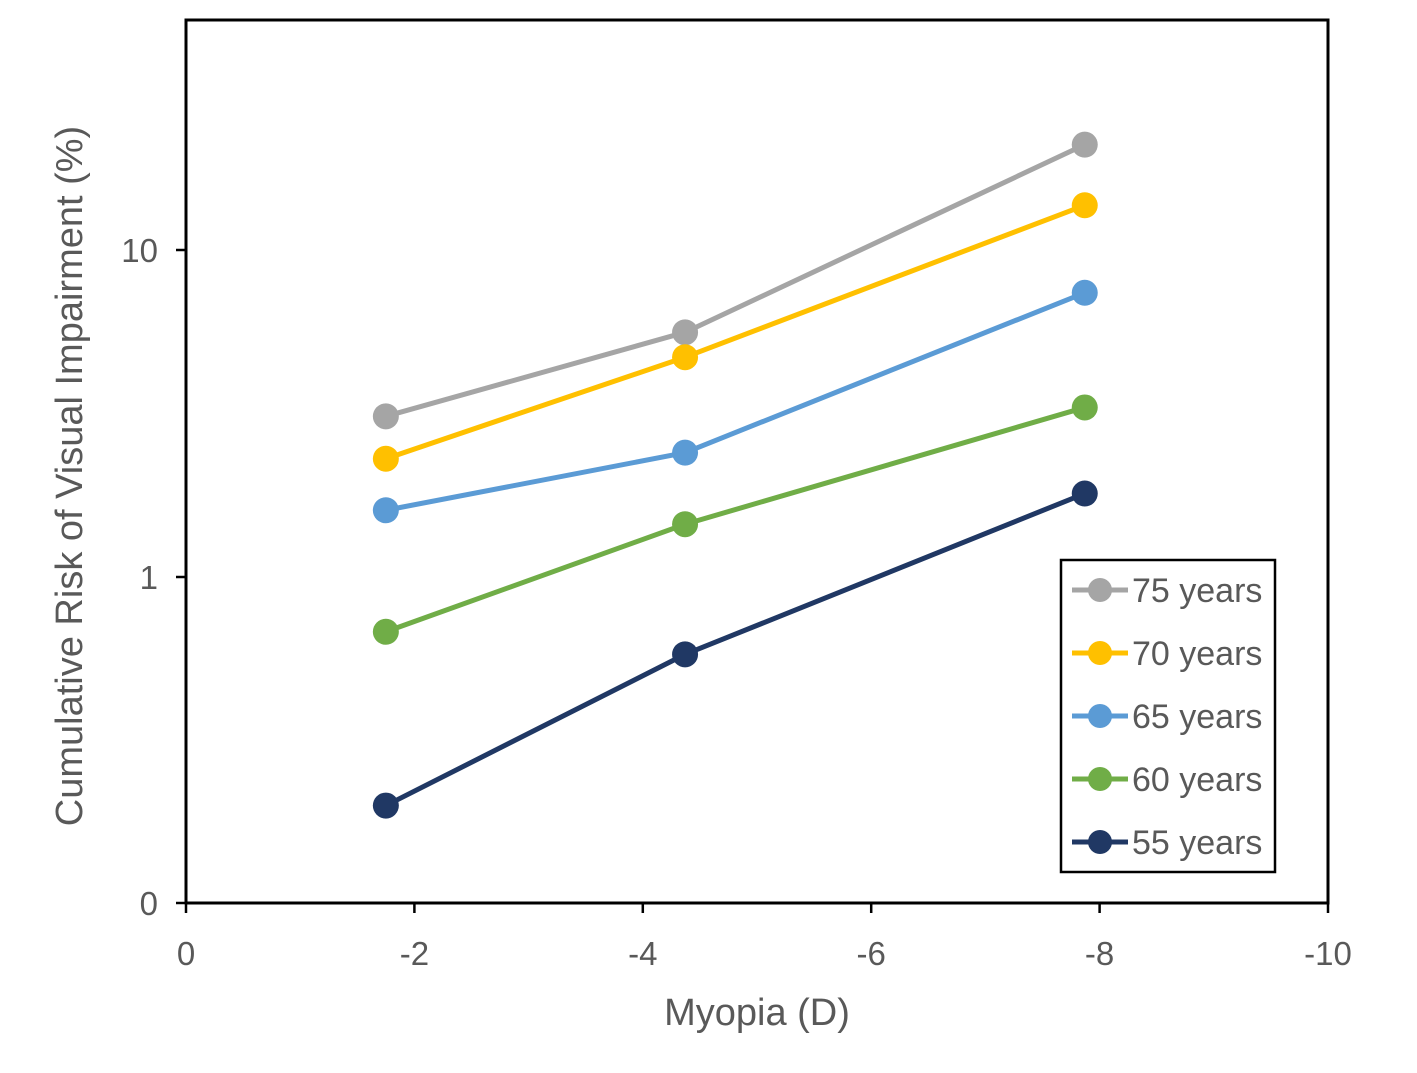 This screenshot has height=1073, width=1417. I want to click on series-60-years, so click(735, 519).